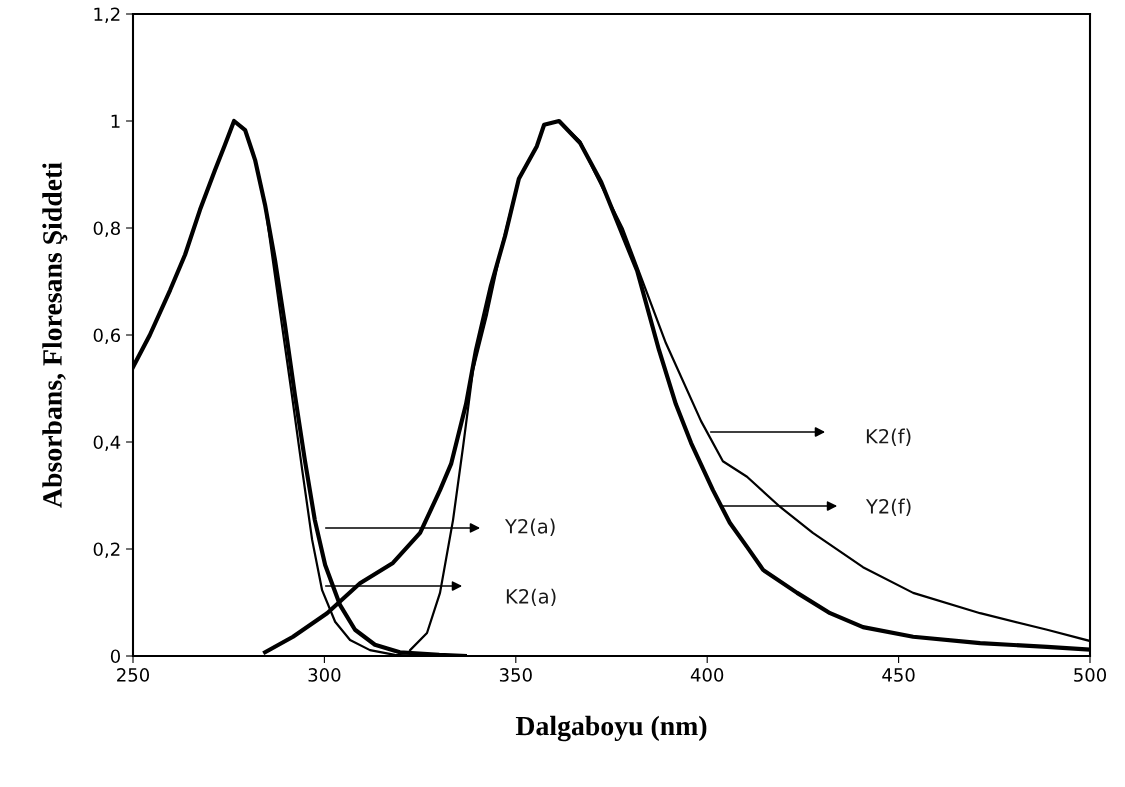 This screenshot has width=1125, height=787. Describe the element at coordinates (106, 229) in the screenshot. I see `y-tick-label: 0,8` at that location.